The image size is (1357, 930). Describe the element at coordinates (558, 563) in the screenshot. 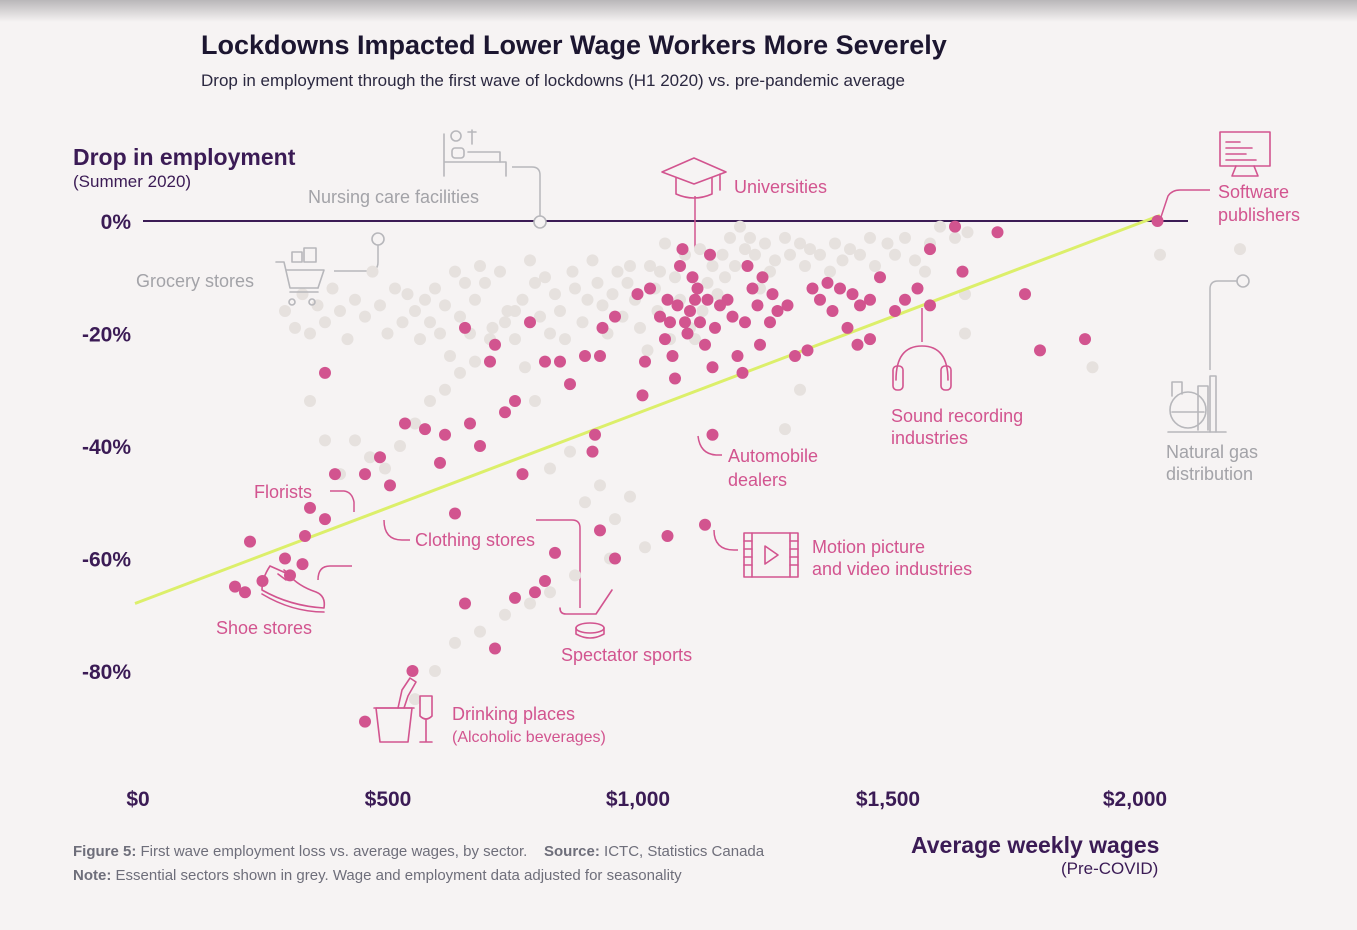

I see `callout-spectator` at that location.